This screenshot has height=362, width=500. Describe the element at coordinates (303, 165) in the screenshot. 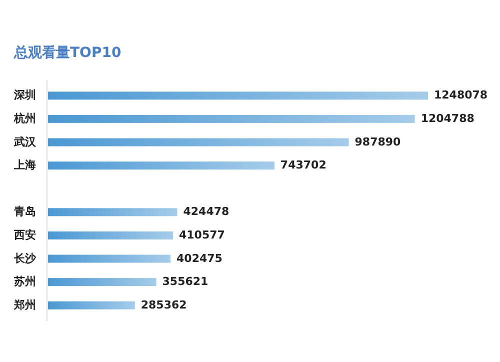

I see `data-label: 743702` at that location.